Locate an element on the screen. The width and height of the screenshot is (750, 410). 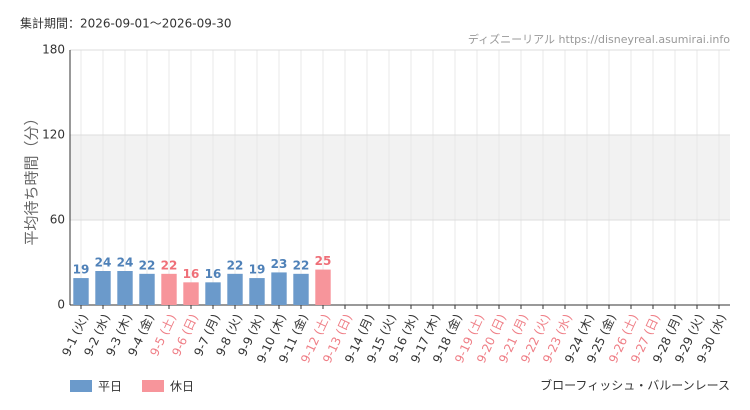
period: 集計期間：2026-09-01〜2026-09-30 is located at coordinates (125, 23).